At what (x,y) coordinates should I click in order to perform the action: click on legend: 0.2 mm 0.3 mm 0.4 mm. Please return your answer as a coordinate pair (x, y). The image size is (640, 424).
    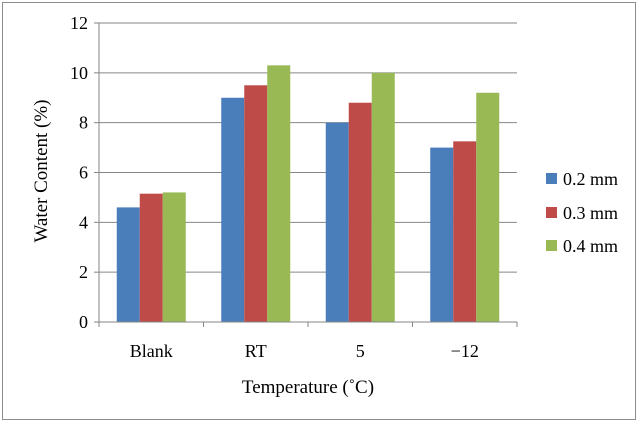
    Looking at the image, I should click on (582, 212).